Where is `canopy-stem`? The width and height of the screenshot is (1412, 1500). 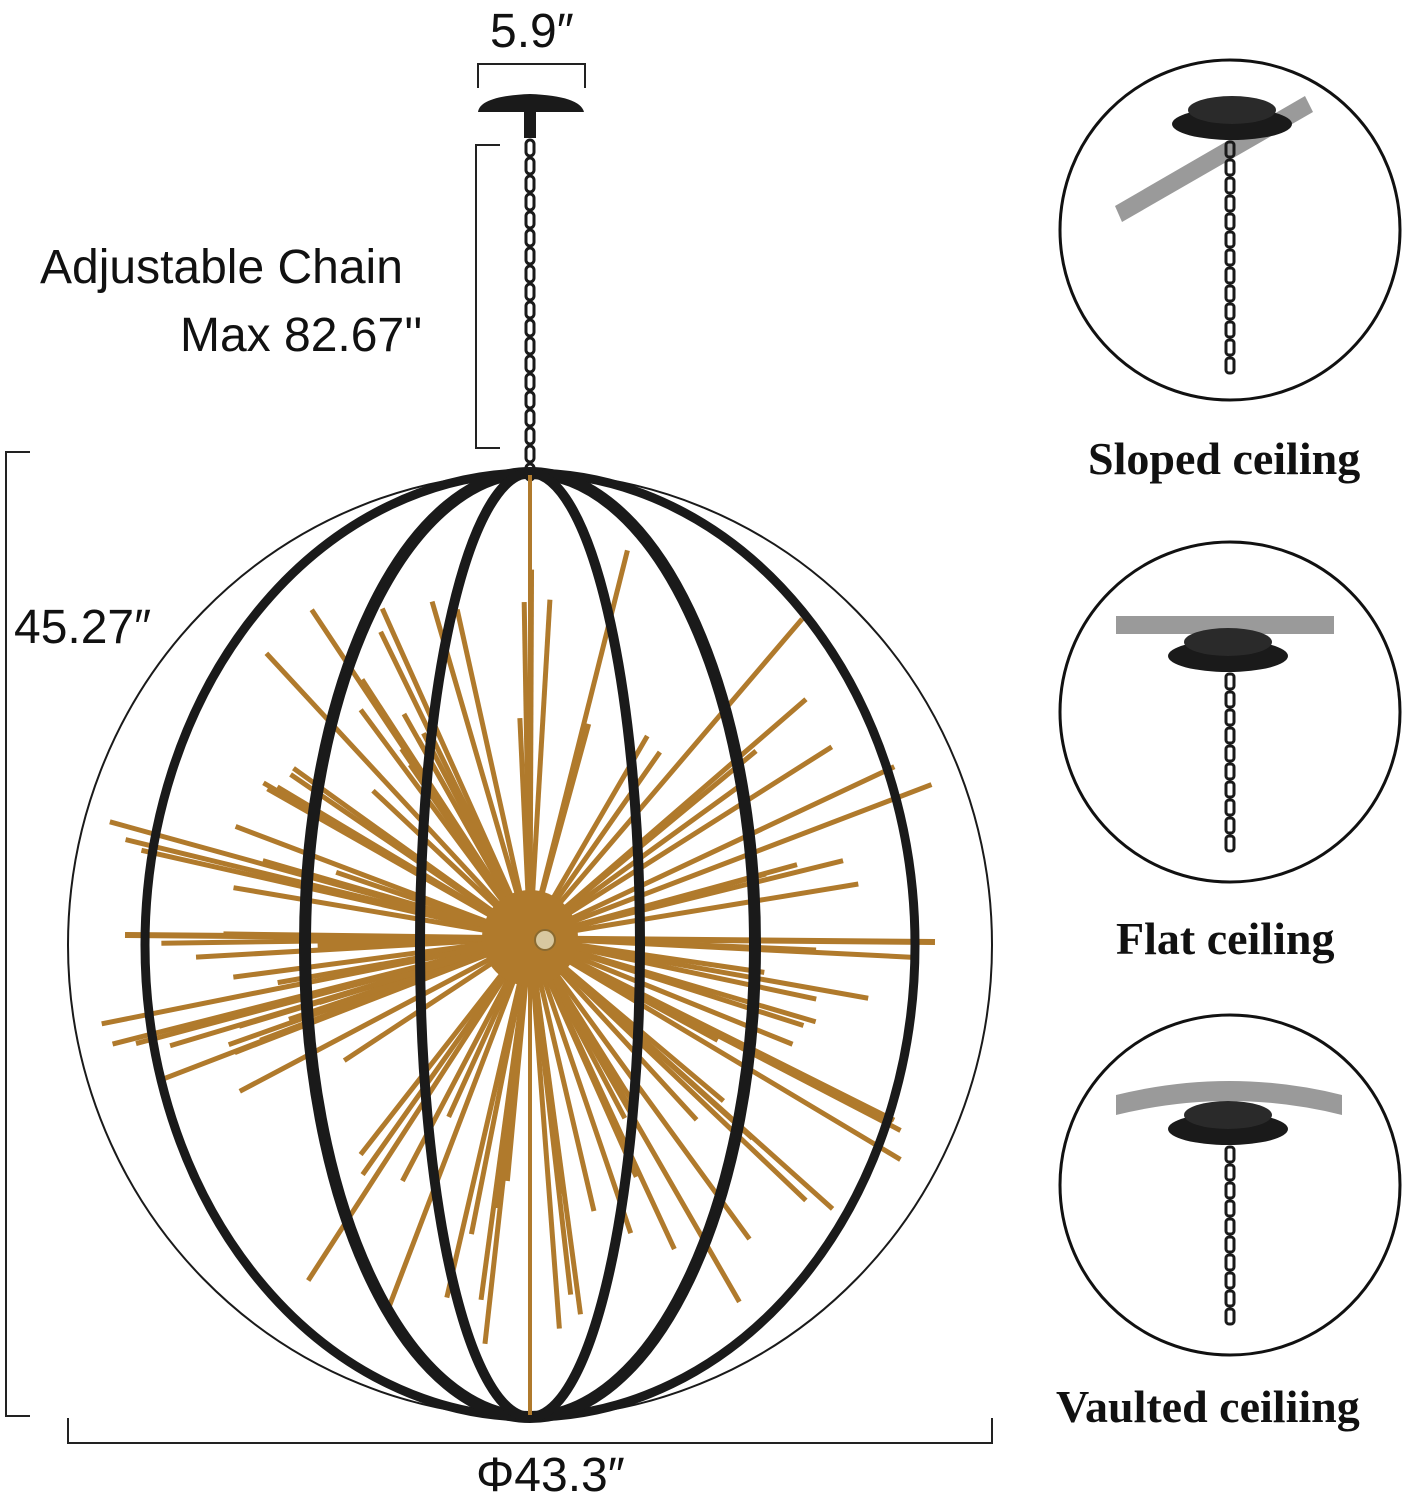
canopy-stem is located at coordinates (530, 125).